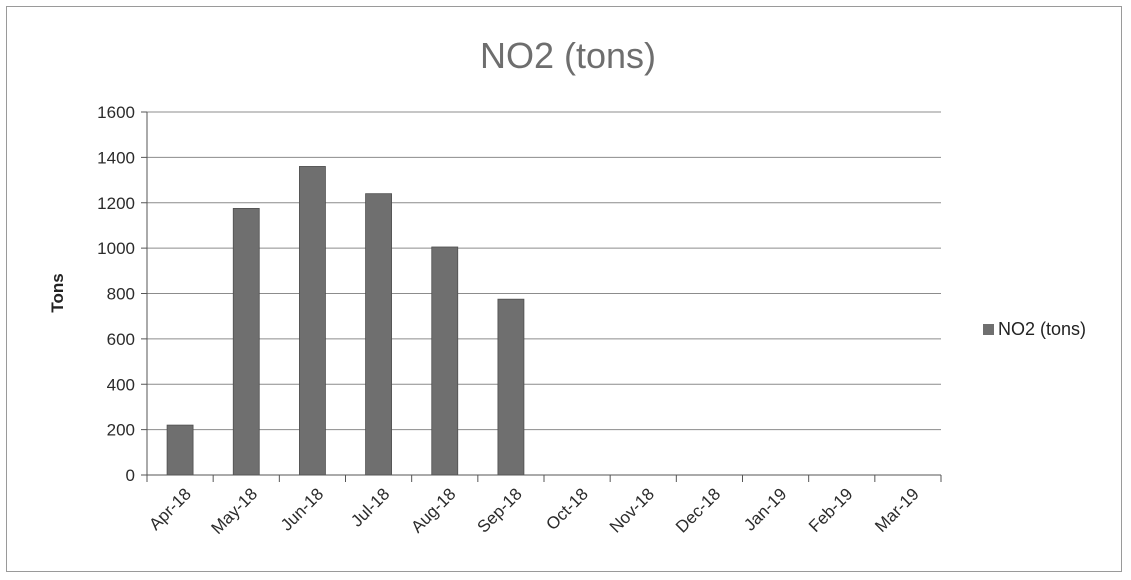 The image size is (1131, 580). What do you see at coordinates (988, 329) in the screenshot?
I see `legend-swatch` at bounding box center [988, 329].